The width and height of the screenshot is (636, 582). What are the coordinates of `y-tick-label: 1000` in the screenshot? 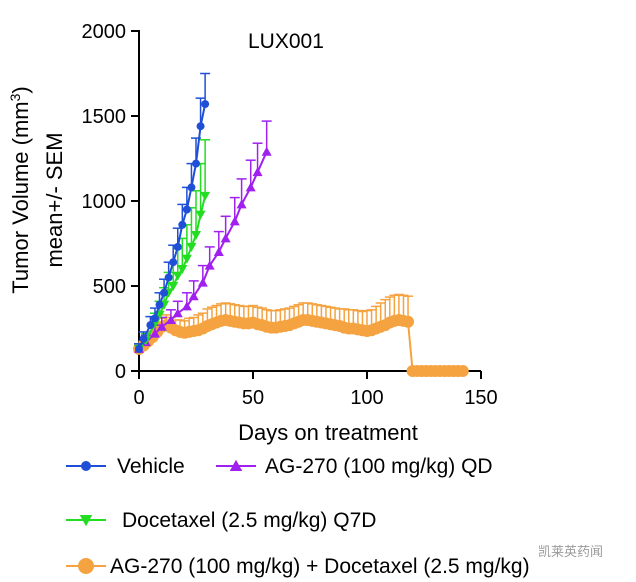 It's located at (104, 202).